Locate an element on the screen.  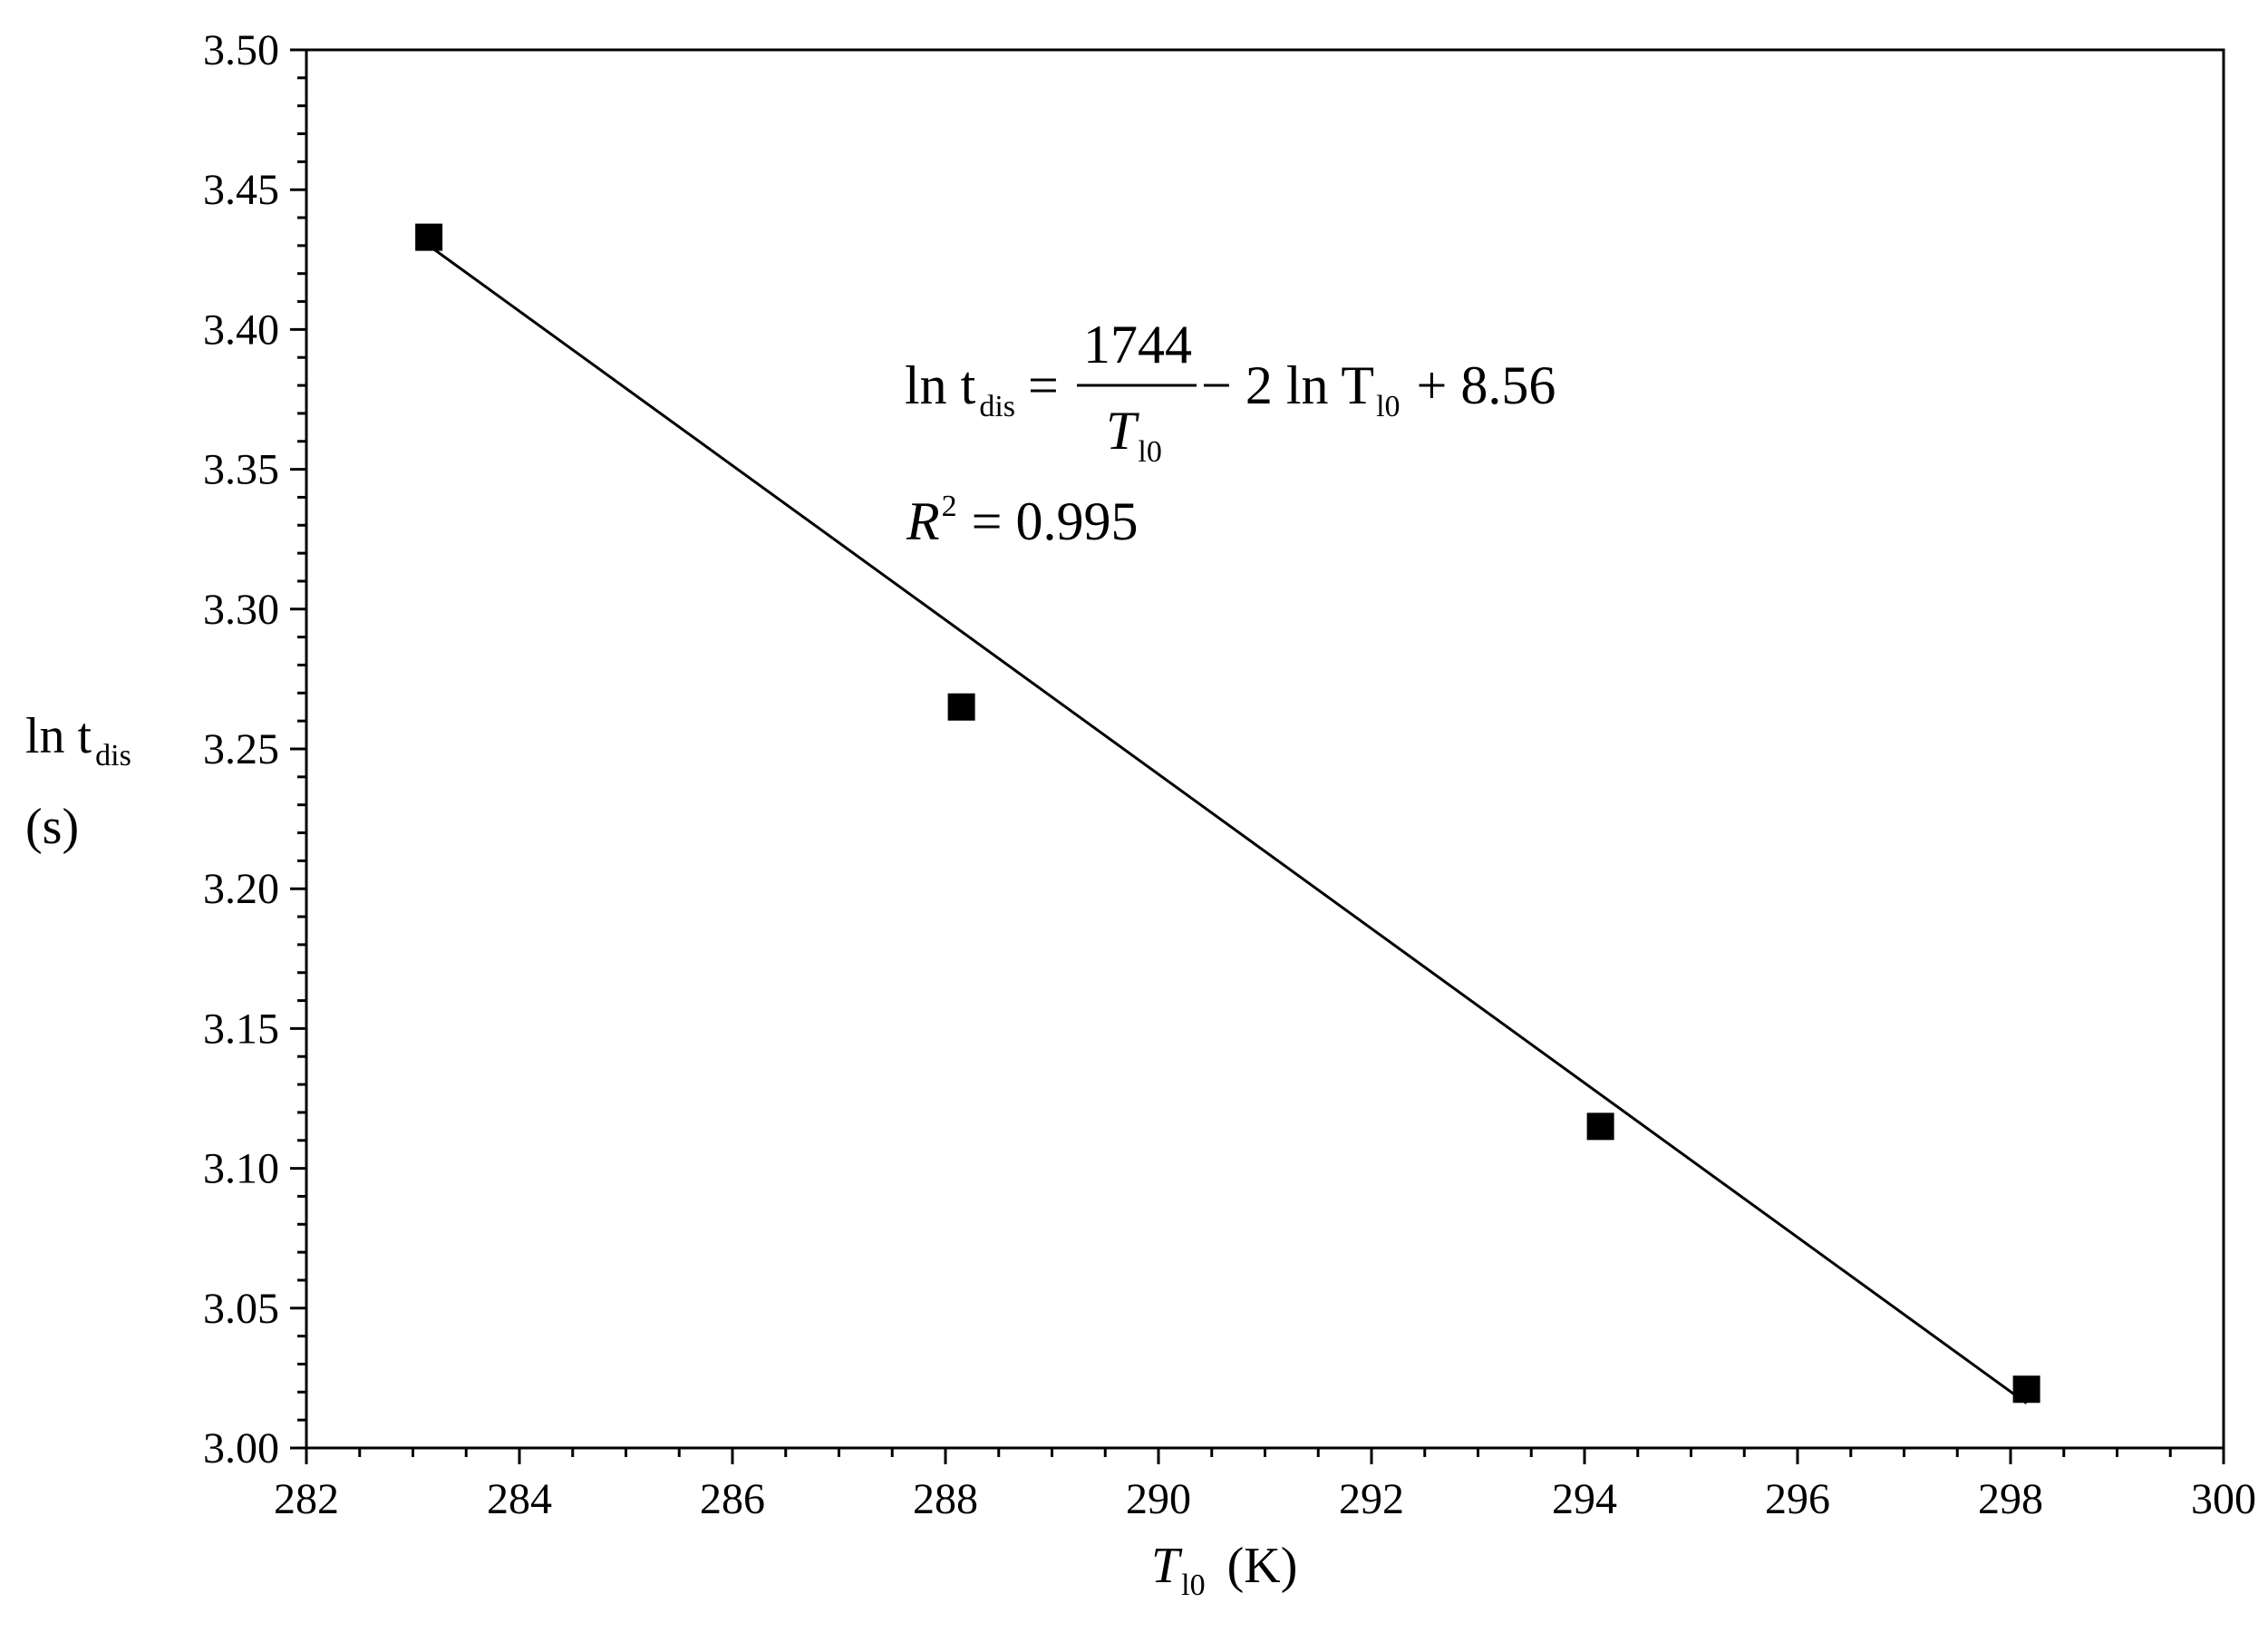
equation-lhs: ln t dis = is located at coordinates (982, 389).